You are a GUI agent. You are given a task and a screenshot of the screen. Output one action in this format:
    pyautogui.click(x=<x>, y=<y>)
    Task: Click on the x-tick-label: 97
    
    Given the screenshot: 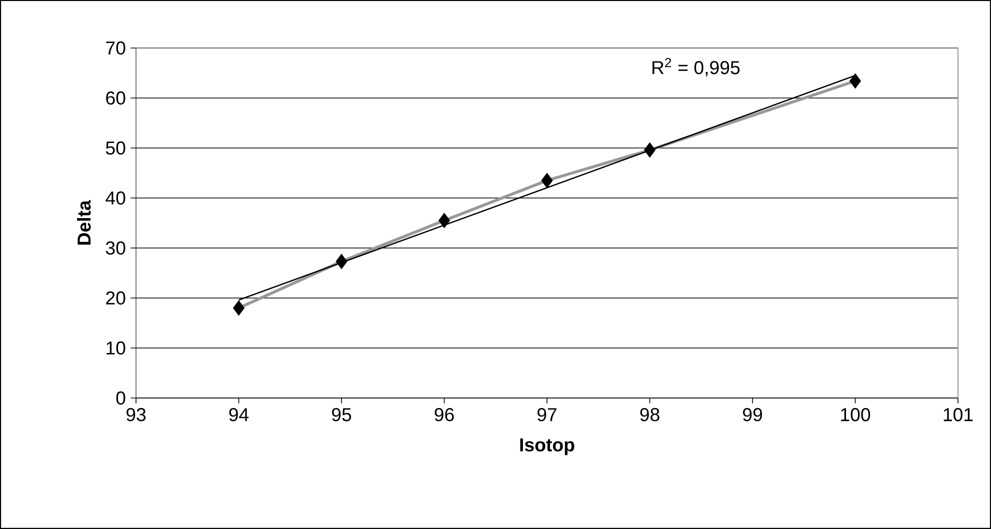 What is the action you would take?
    pyautogui.click(x=547, y=415)
    